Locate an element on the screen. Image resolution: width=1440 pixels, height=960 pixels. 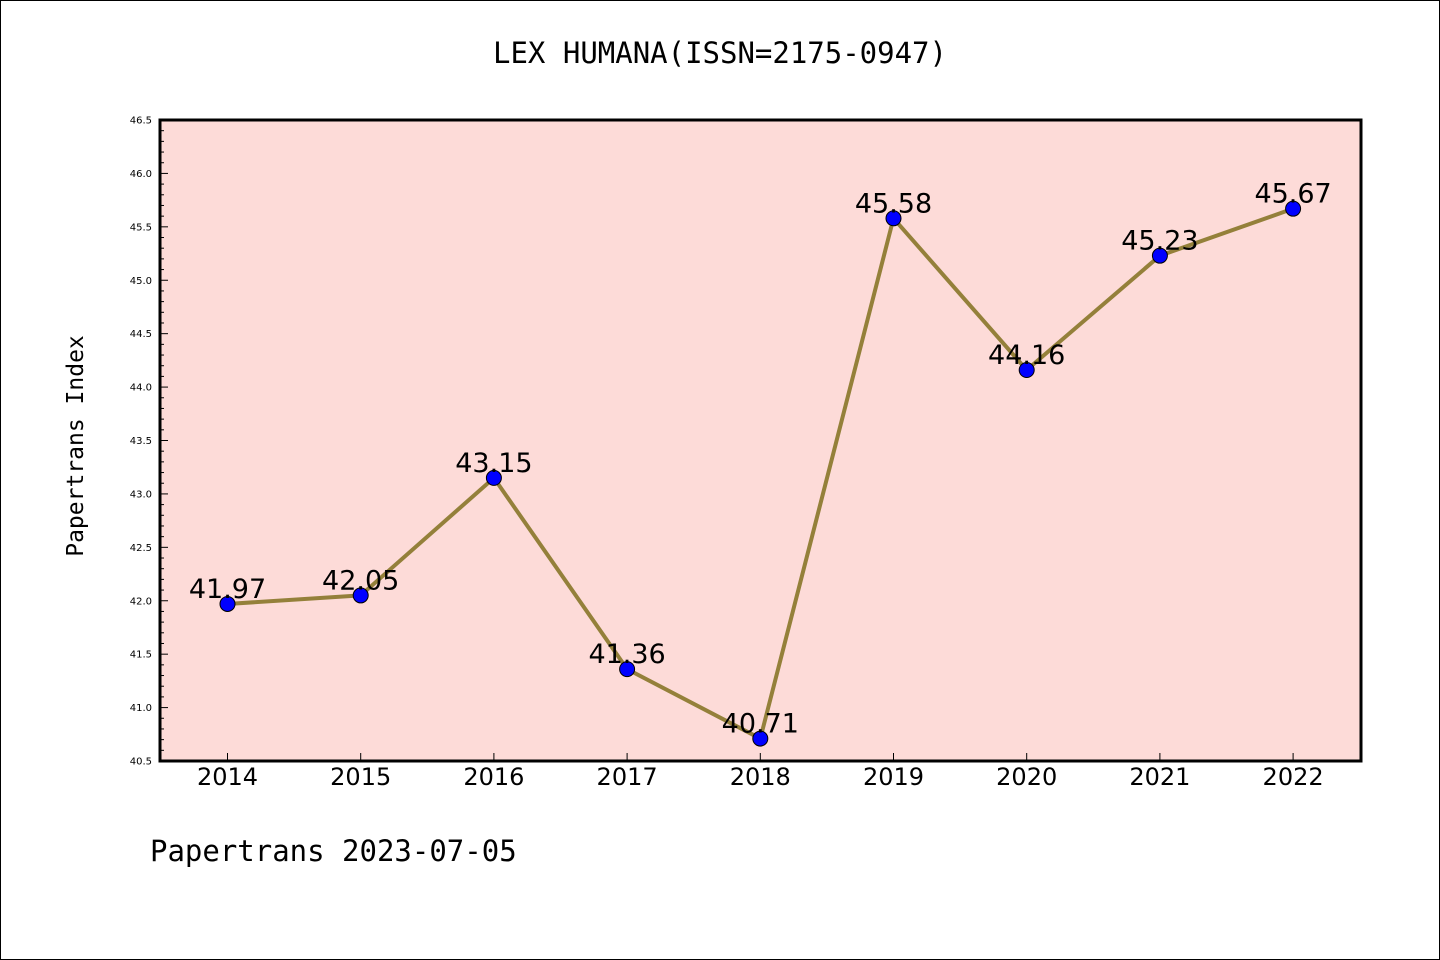
data-label: 43.15 is located at coordinates (493, 463).